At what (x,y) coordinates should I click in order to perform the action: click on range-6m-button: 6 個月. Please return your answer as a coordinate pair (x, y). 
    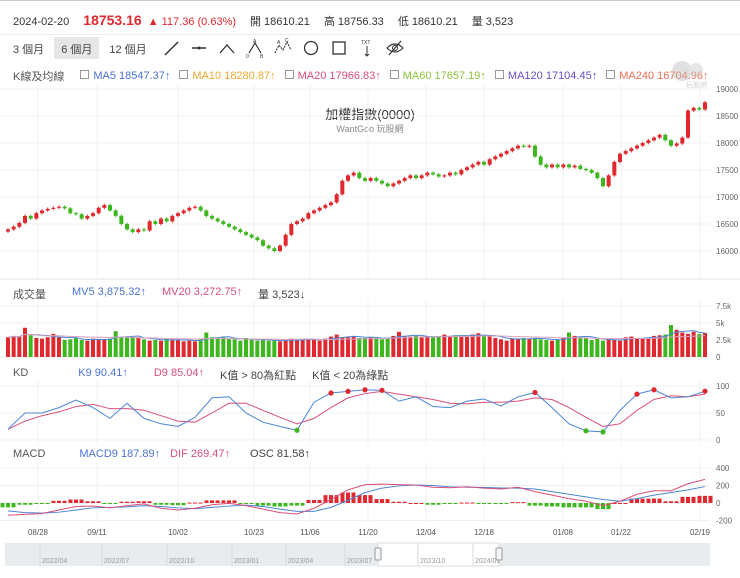
    Looking at the image, I should click on (77, 48).